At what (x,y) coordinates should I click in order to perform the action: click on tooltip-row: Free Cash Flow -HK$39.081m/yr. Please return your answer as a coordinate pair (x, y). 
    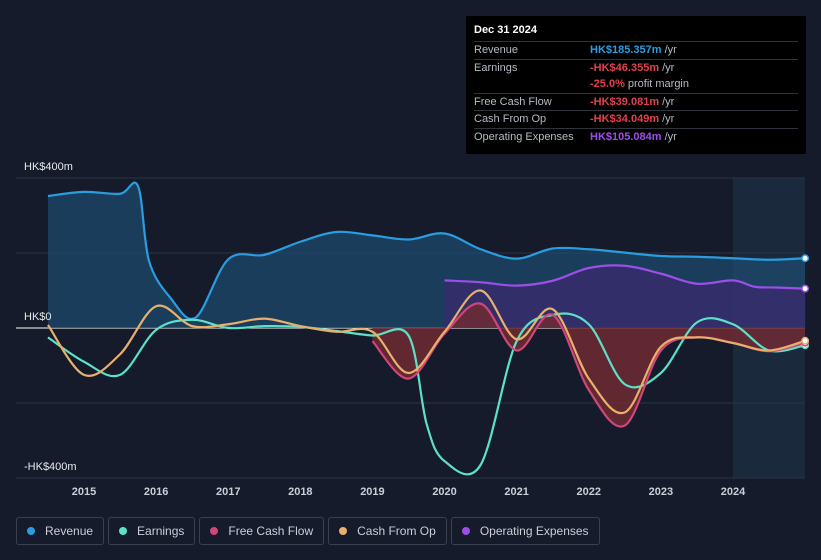
    Looking at the image, I should click on (636, 101).